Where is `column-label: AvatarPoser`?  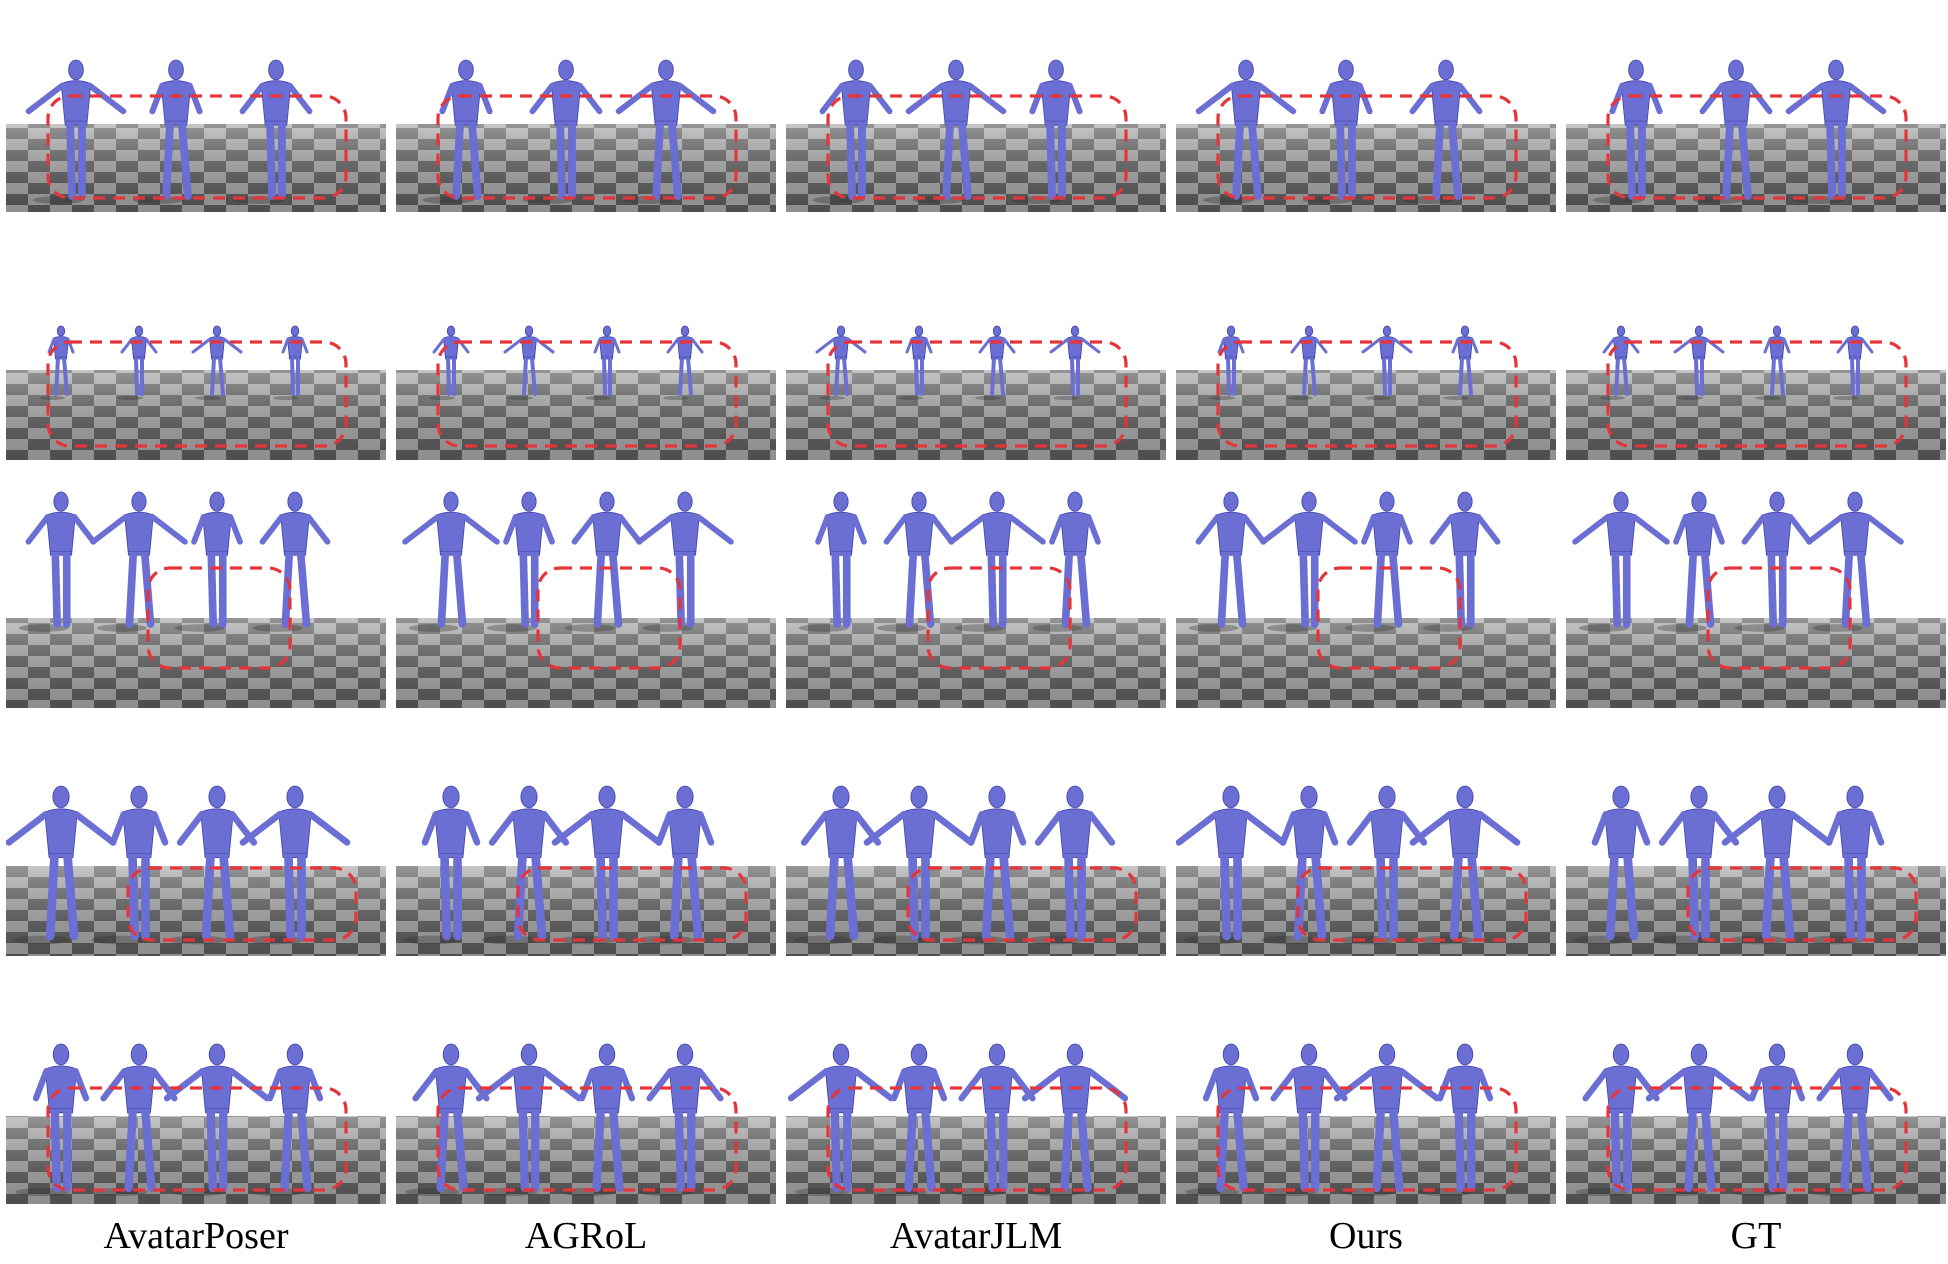
column-label: AvatarPoser is located at coordinates (196, 1236).